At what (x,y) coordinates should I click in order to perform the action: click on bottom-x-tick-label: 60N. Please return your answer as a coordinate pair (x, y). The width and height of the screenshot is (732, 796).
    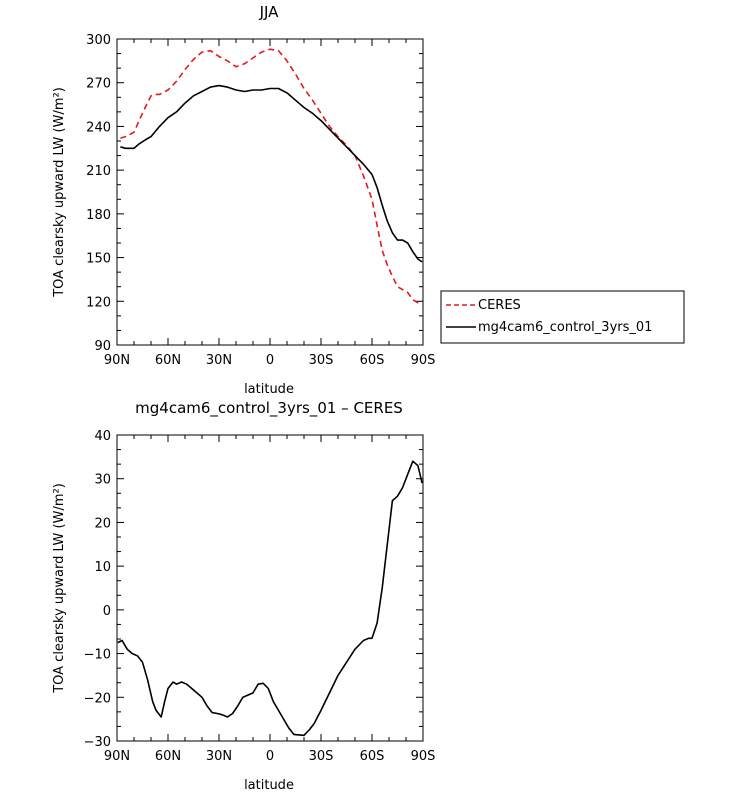
    Looking at the image, I should click on (168, 756).